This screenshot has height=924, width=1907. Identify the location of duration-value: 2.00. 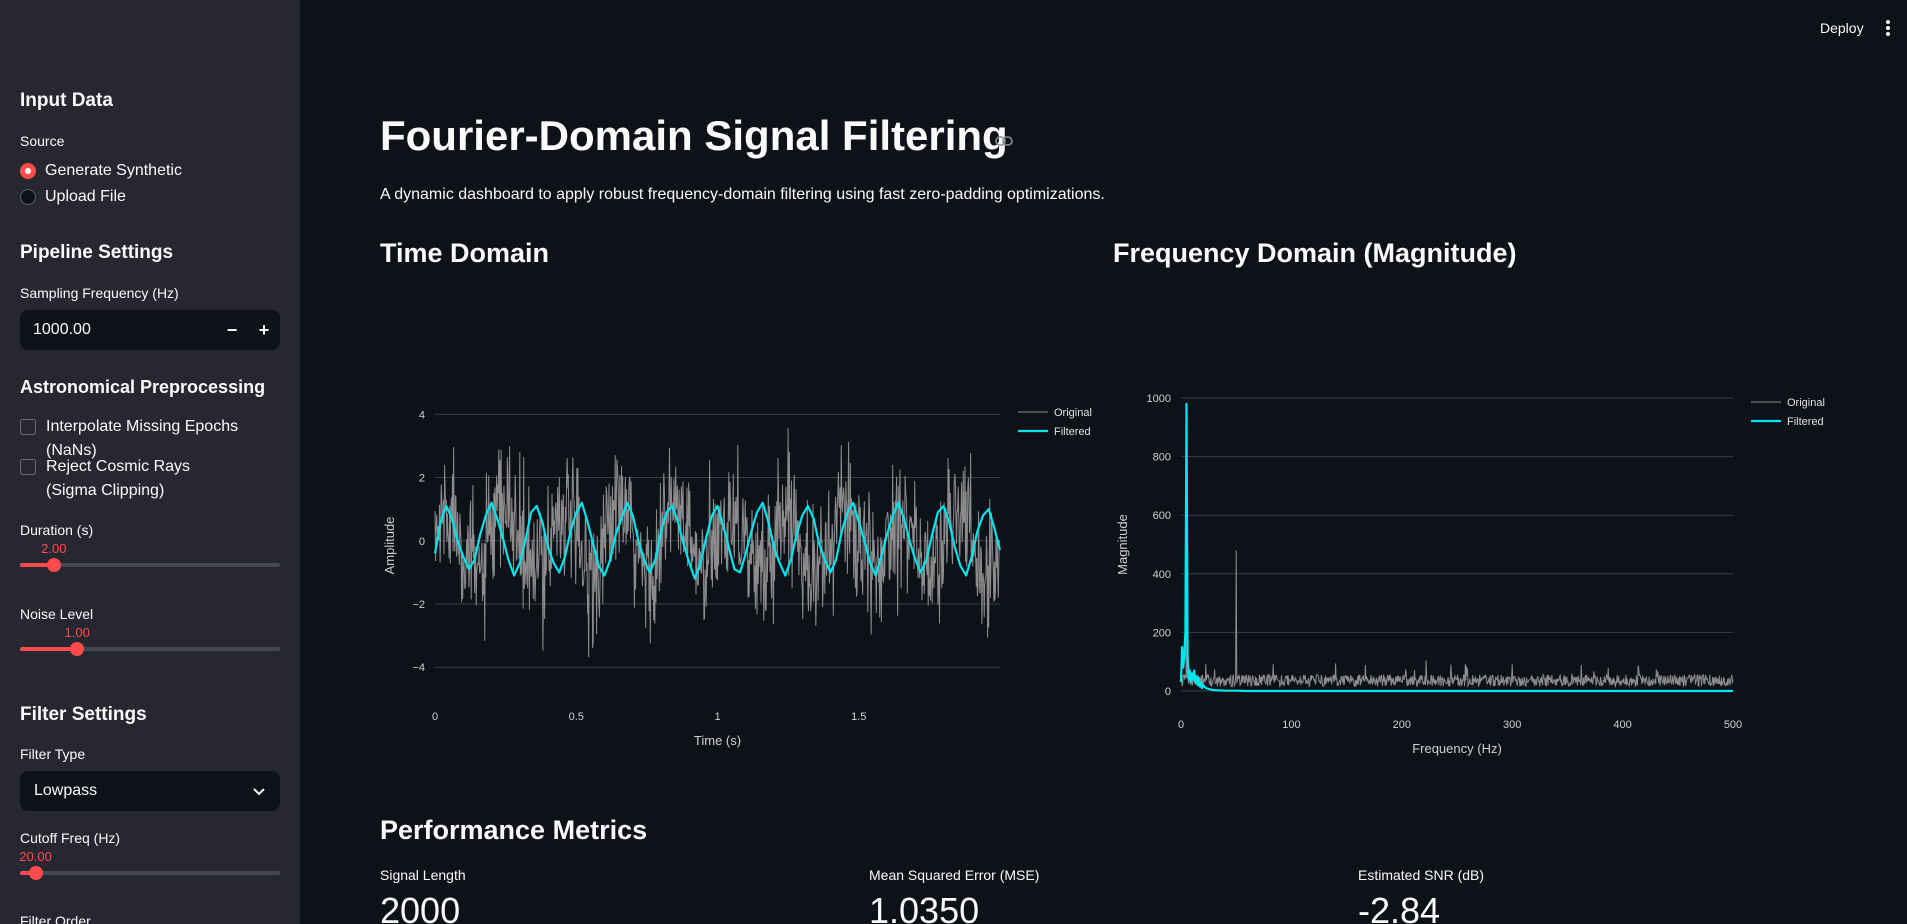
(54, 548).